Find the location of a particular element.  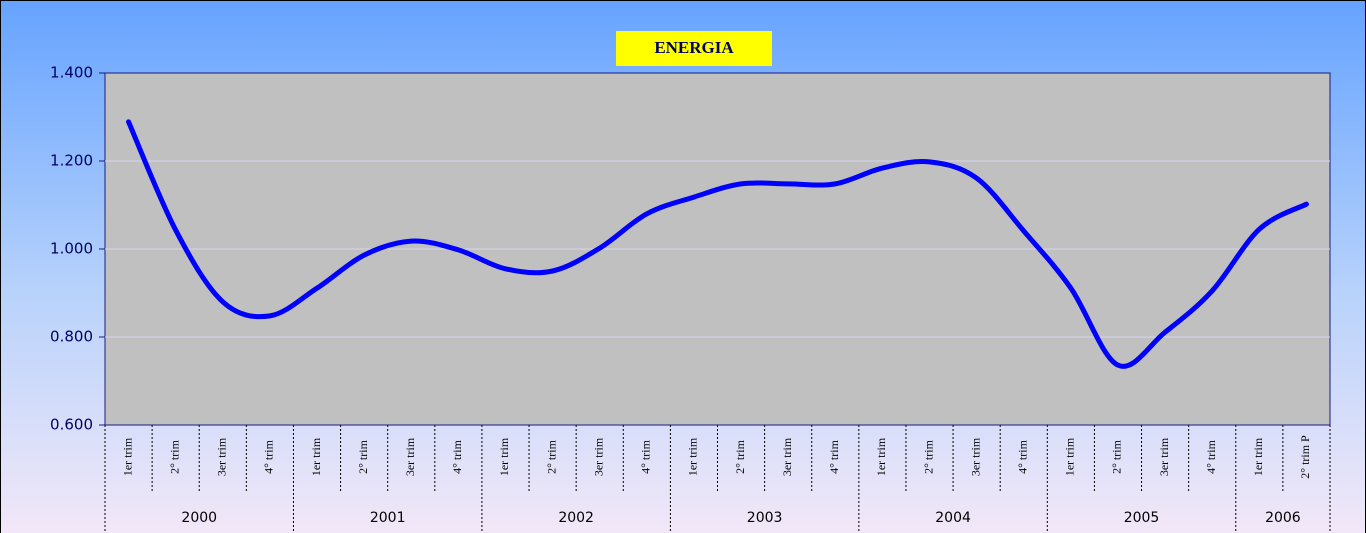

y-tick-label: 0.600 is located at coordinates (71, 425).